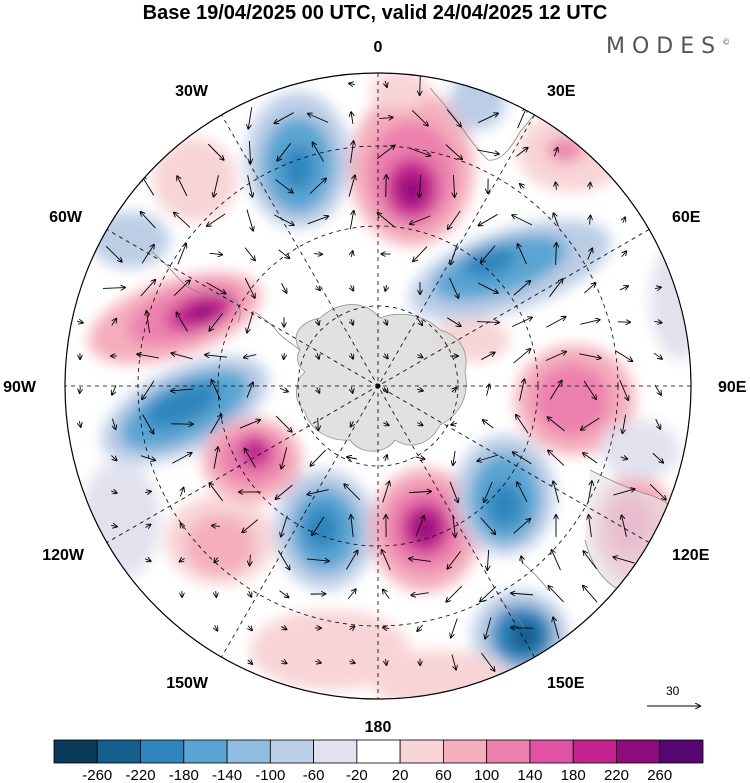 This screenshot has width=750, height=783. I want to click on lon-label-30e: 30E, so click(561, 91).